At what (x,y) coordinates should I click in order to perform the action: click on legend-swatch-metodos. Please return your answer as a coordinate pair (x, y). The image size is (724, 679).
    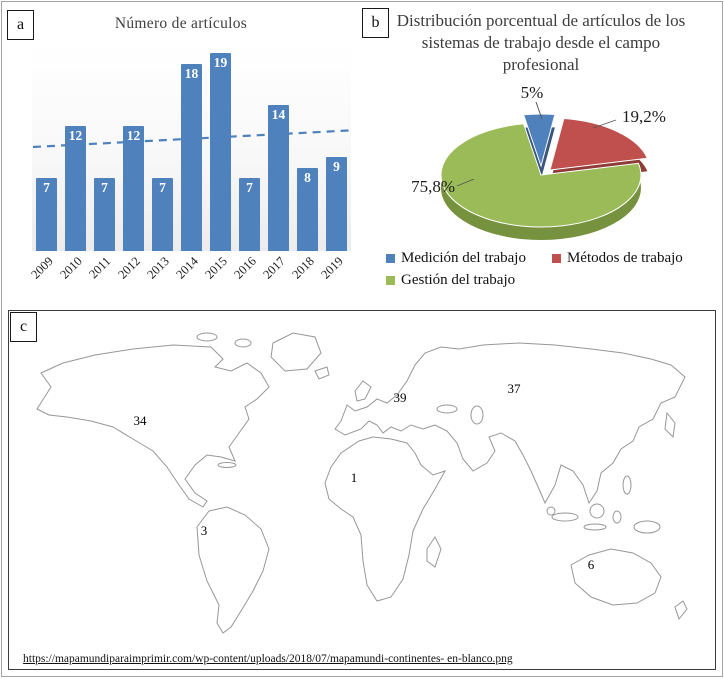
    Looking at the image, I should click on (556, 259).